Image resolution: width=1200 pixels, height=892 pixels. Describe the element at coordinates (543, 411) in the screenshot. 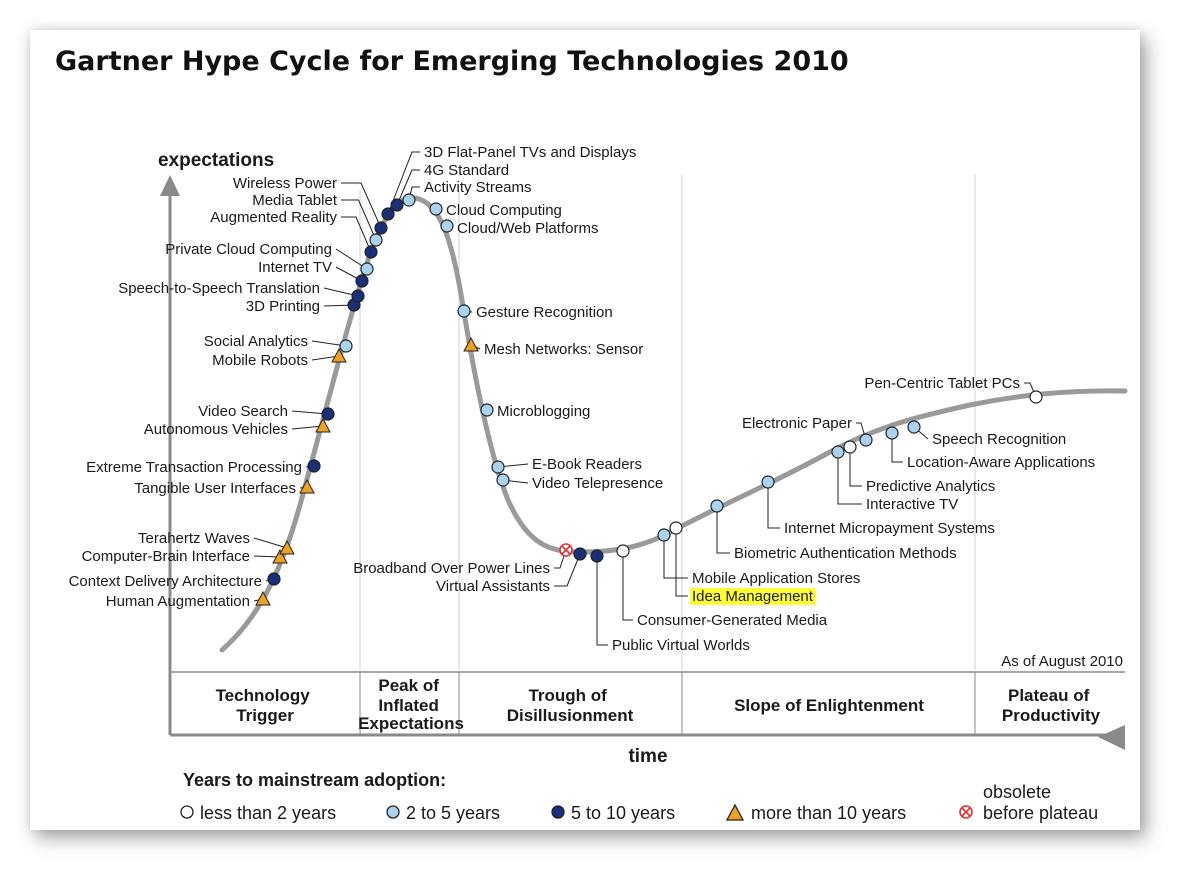

I see `tech-label: Microblogging` at that location.